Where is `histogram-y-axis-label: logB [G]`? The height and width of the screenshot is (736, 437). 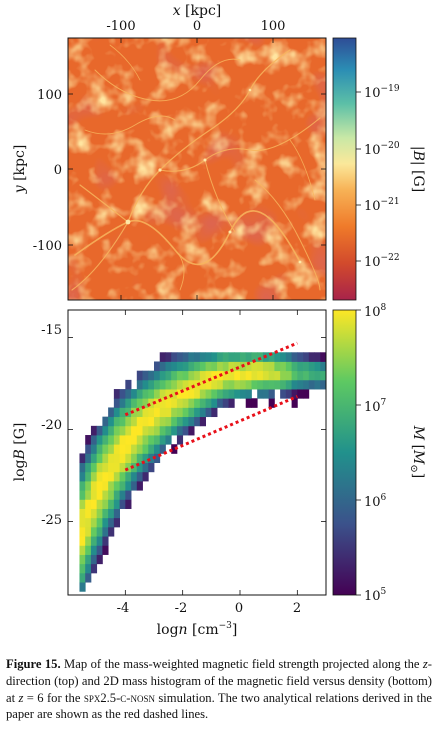 histogram-y-axis-label: logB [G] is located at coordinates (20, 452).